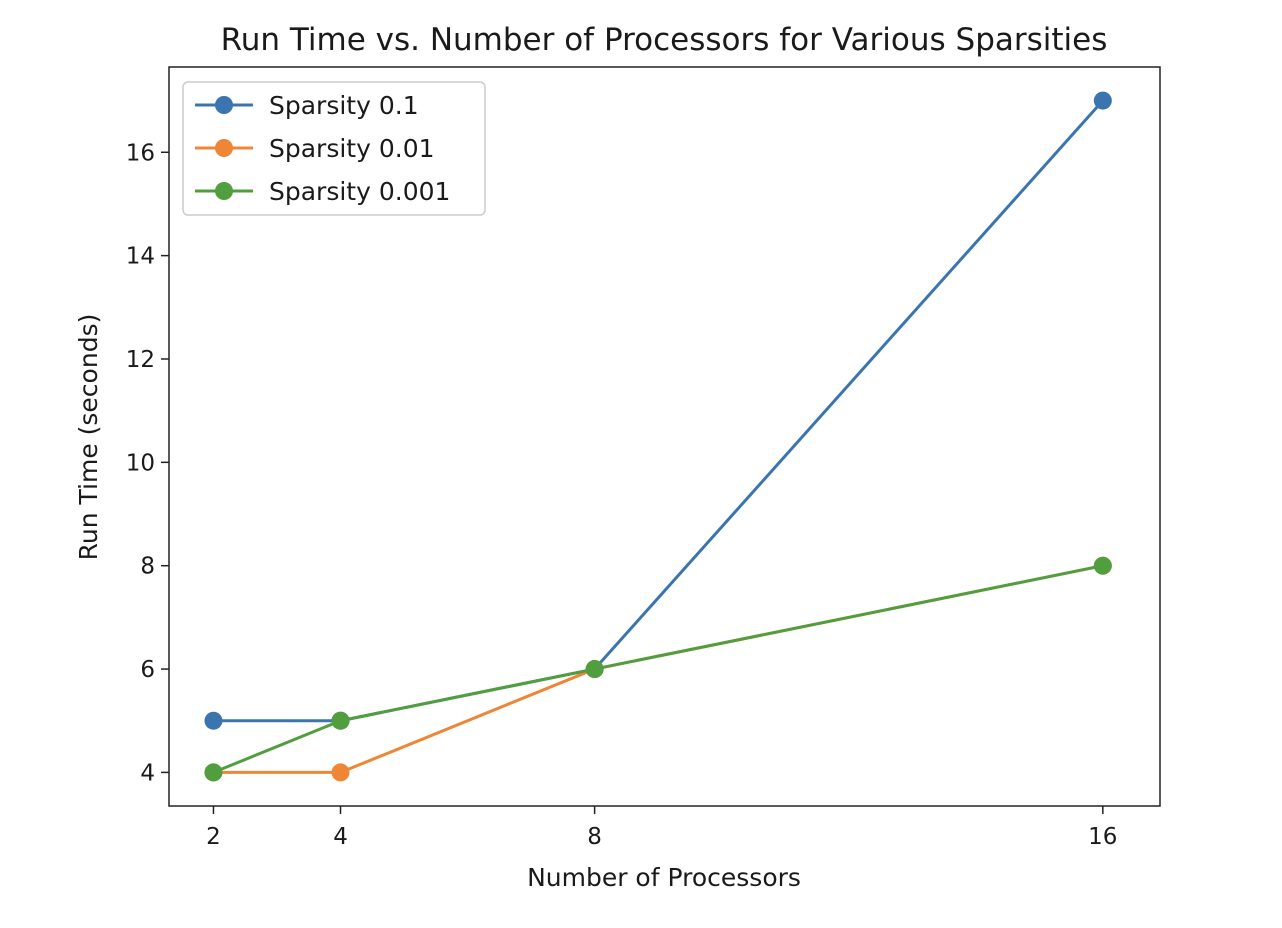  Describe the element at coordinates (340, 837) in the screenshot. I see `x-tick-label: 4` at that location.